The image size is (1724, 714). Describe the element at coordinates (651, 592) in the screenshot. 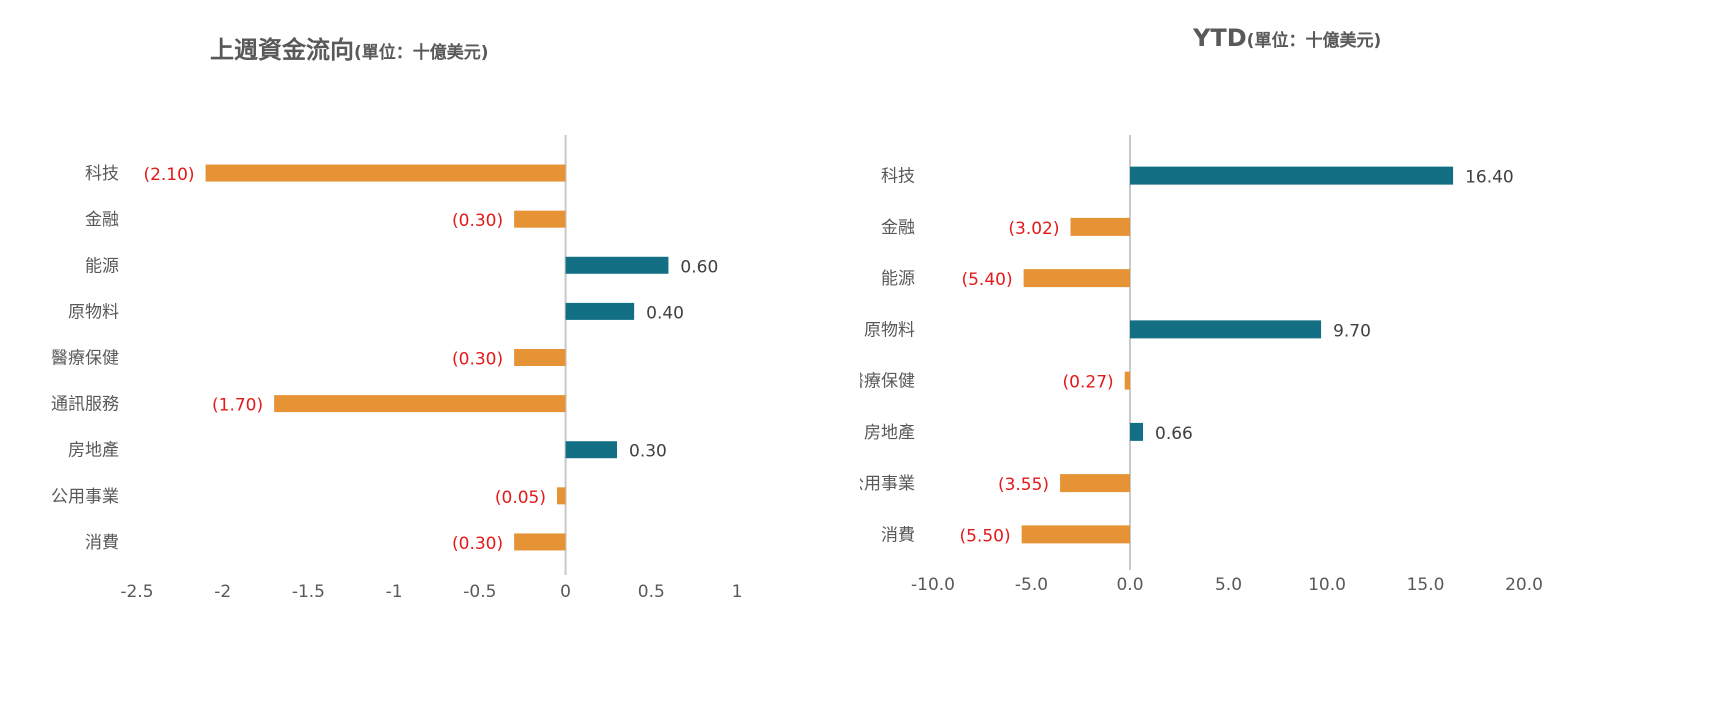

I see `x-tick-label: 0.5` at that location.